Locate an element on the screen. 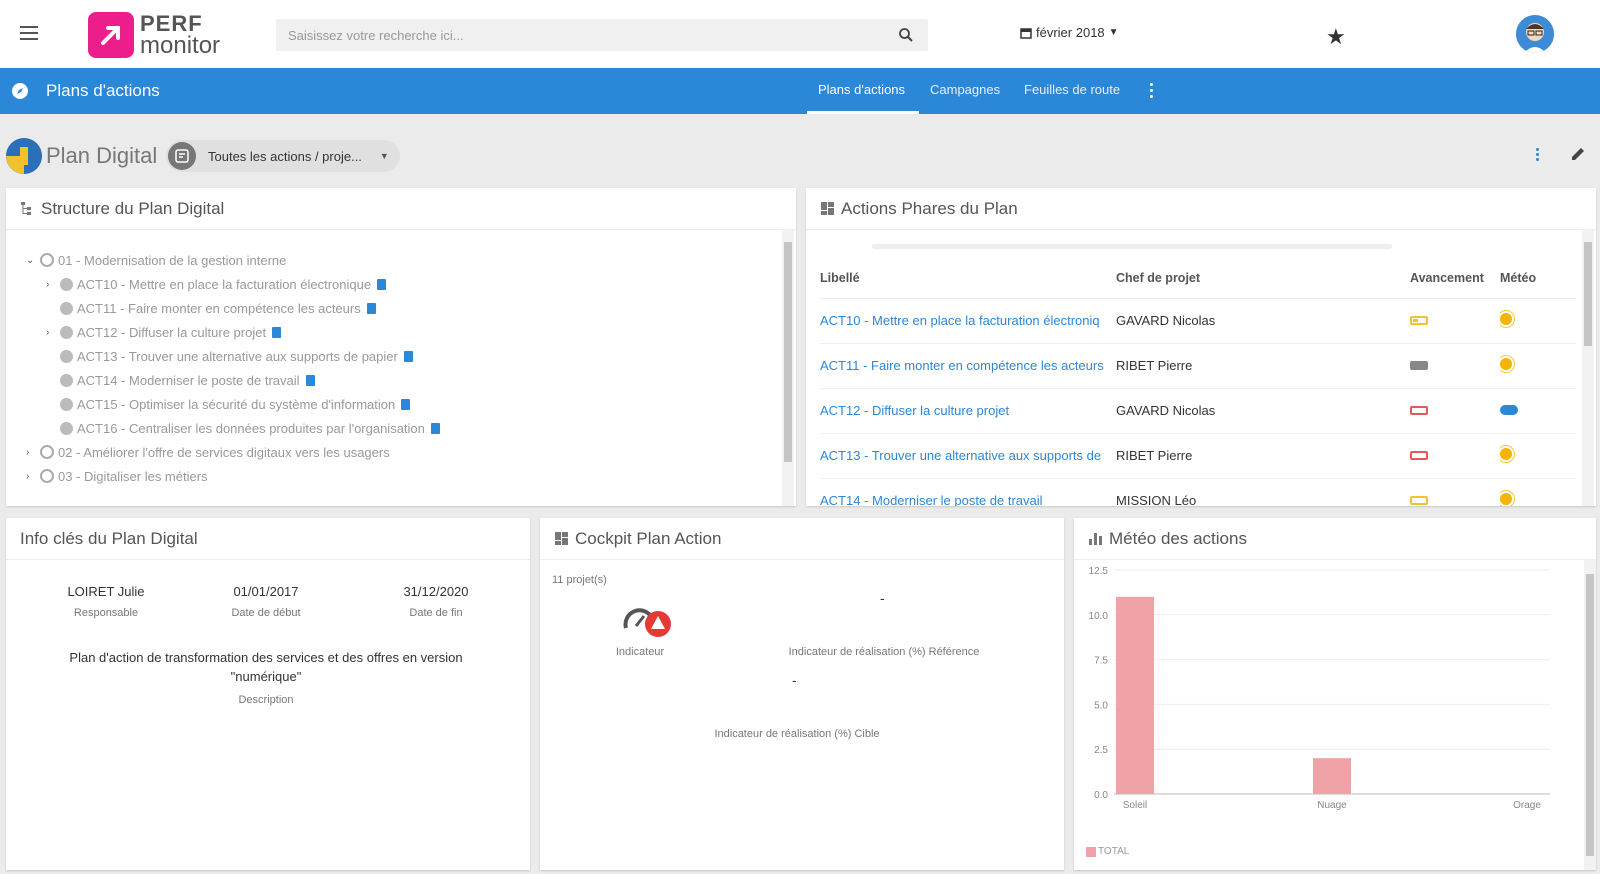  compass-icon is located at coordinates (20, 91).